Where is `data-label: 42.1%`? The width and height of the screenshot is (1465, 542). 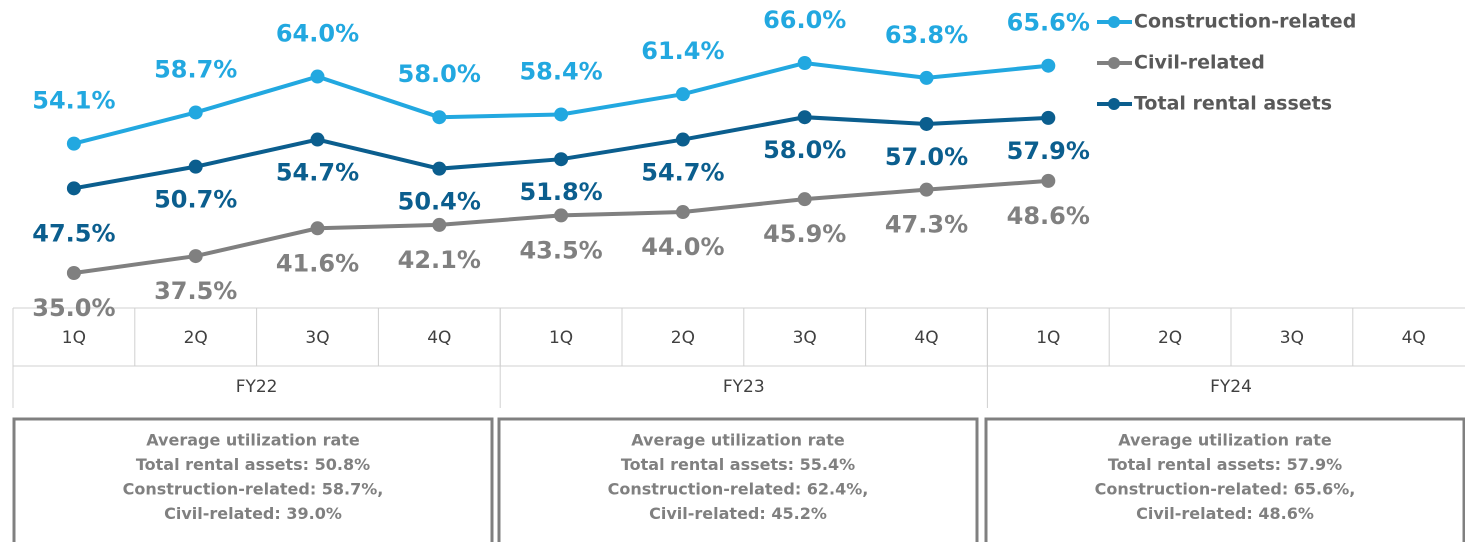
data-label: 42.1% is located at coordinates (439, 260).